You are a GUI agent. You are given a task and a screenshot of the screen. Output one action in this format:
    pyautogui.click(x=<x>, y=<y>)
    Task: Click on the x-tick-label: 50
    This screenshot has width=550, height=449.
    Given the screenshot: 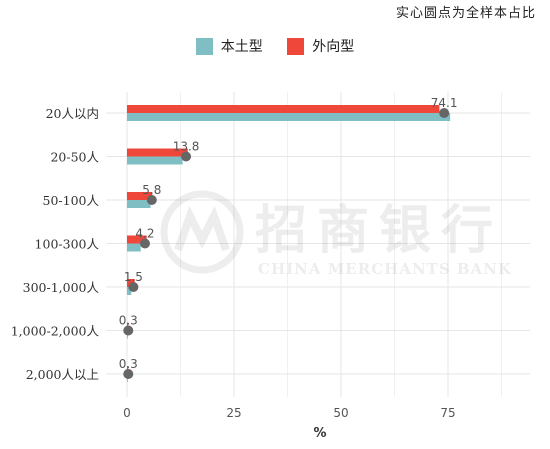 What is the action you would take?
    pyautogui.click(x=340, y=413)
    